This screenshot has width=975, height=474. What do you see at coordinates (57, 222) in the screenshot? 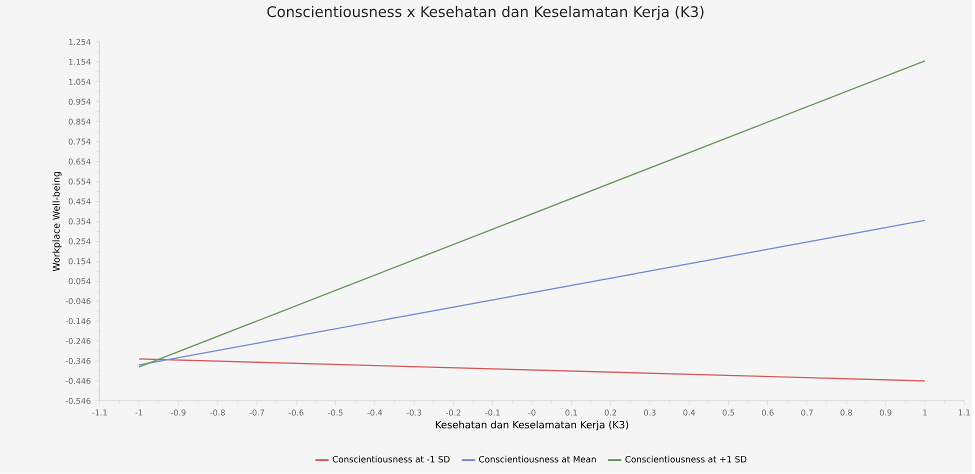
I see `y-axis-title: Workplace Well-being` at bounding box center [57, 222].